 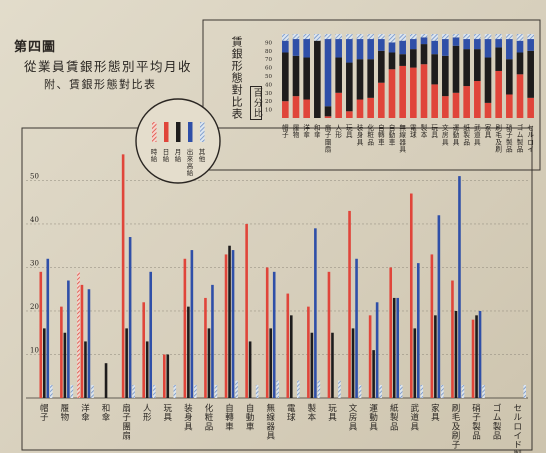 What do you see at coordinates (268, 69) in the screenshot?
I see `inset-y-tick-label: 60` at bounding box center [268, 69].